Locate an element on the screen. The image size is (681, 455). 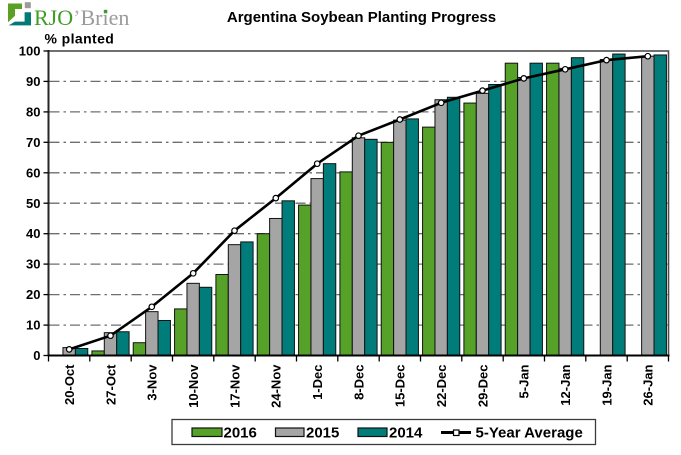
svg-text:Argentina Soybean Planting Pro: Argentina Soybean Planting Progress is located at coordinates (361, 17).